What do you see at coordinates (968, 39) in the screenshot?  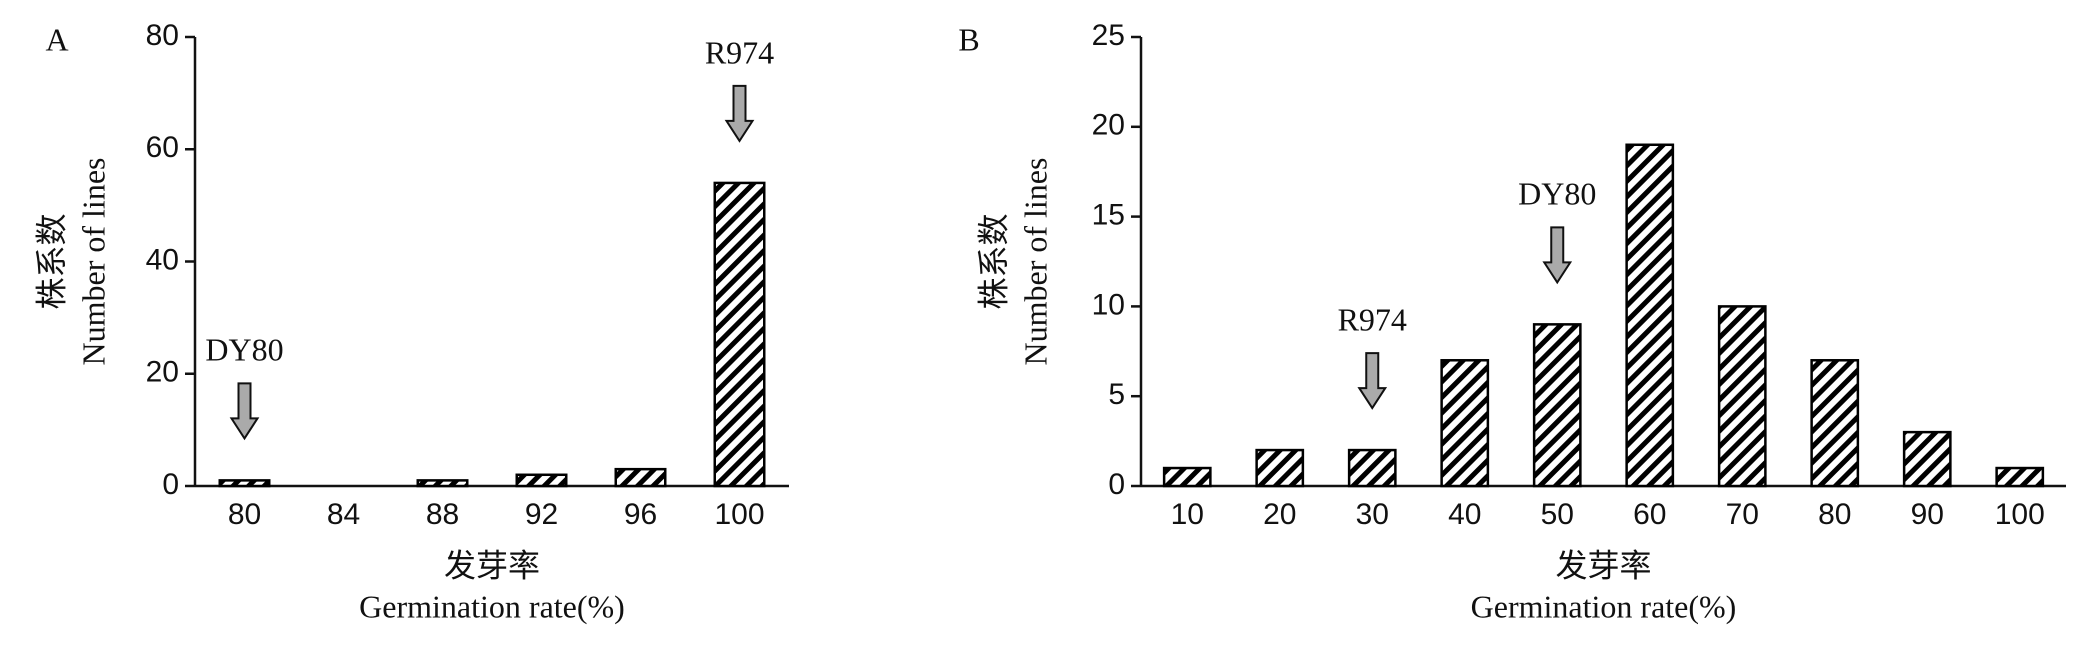 I see `panel-label: B` at bounding box center [968, 39].